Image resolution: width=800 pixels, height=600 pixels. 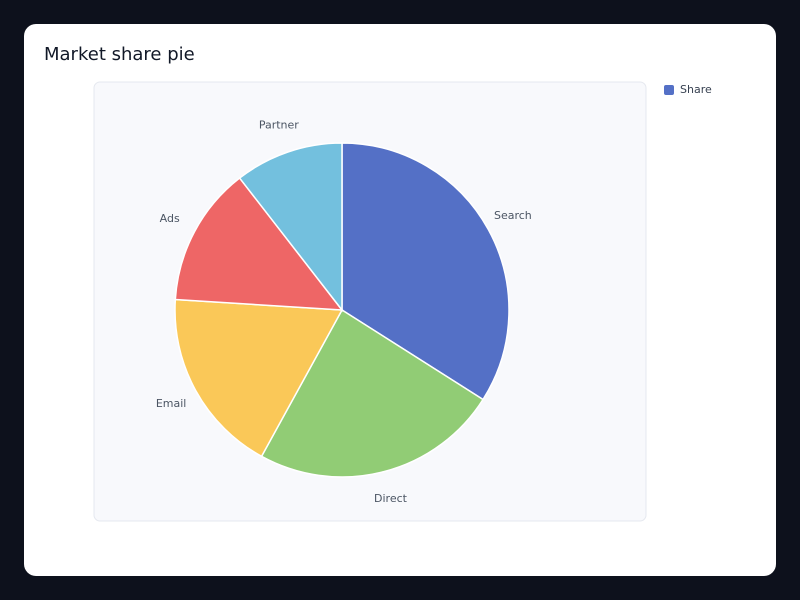 What do you see at coordinates (513, 215) in the screenshot?
I see `slice-label: Search` at bounding box center [513, 215].